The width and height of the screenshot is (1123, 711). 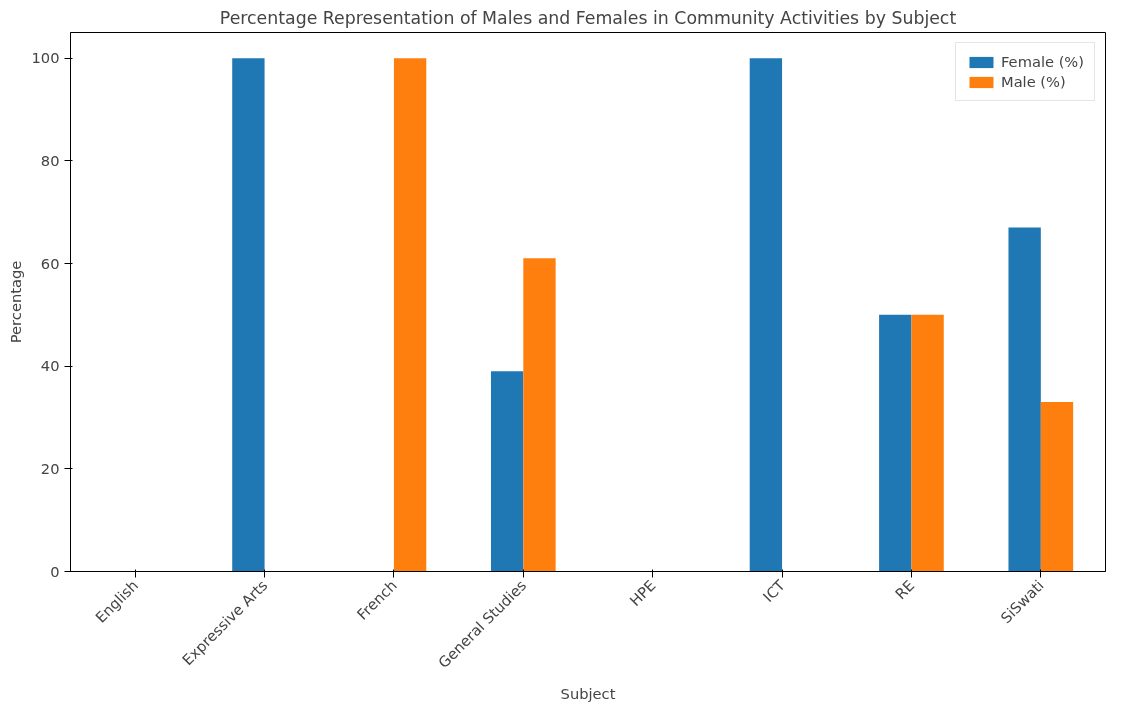 I want to click on x-axis-title: Subject, so click(x=588, y=694).